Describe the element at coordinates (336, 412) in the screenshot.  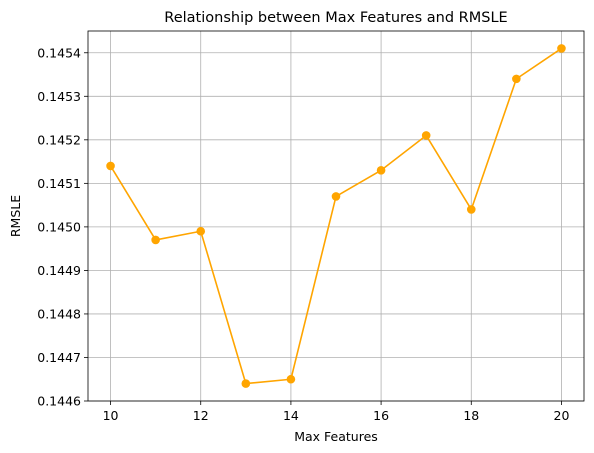
I see `x-axis: 10 12 14 16 18 20` at that location.